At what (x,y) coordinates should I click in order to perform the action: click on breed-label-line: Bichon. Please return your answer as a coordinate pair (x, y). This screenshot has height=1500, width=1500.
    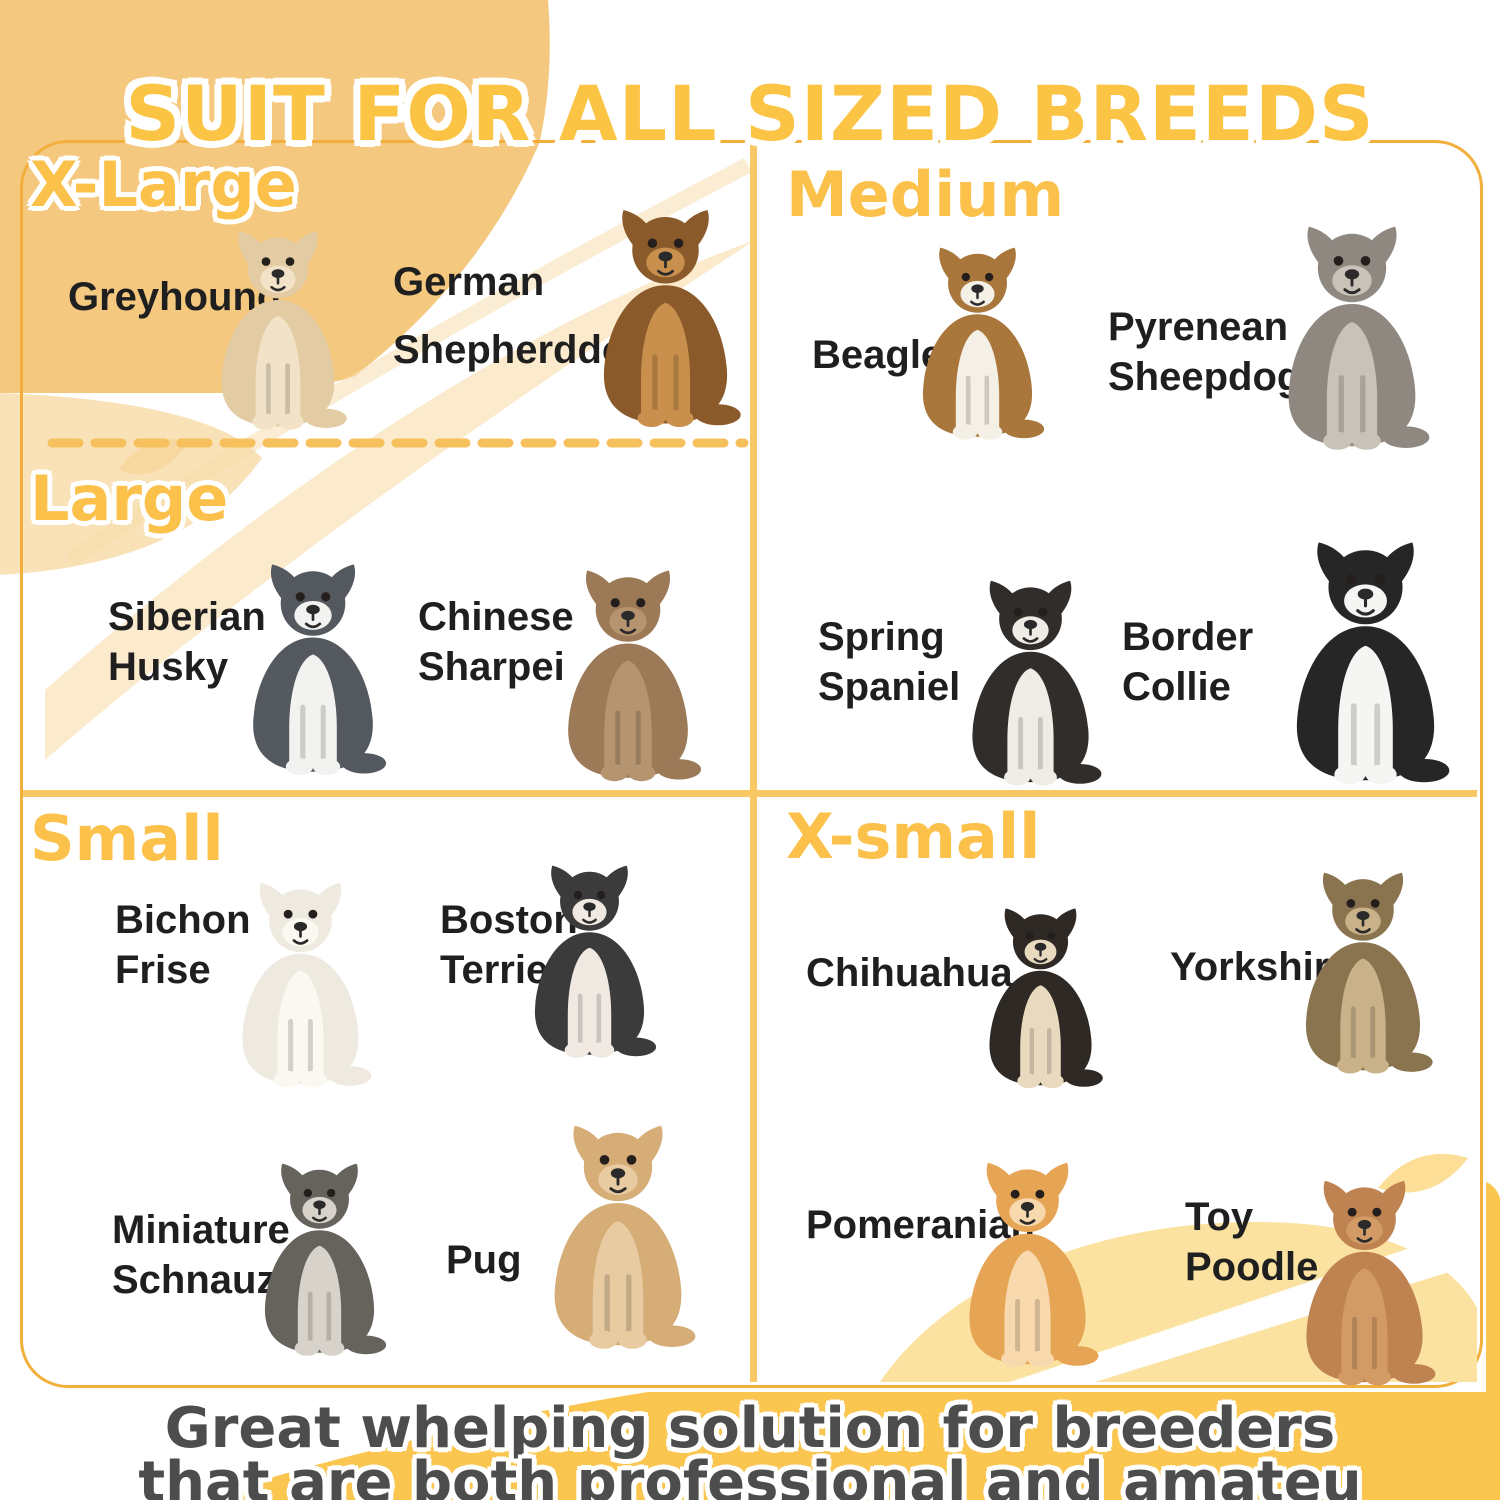
    Looking at the image, I should click on (183, 920).